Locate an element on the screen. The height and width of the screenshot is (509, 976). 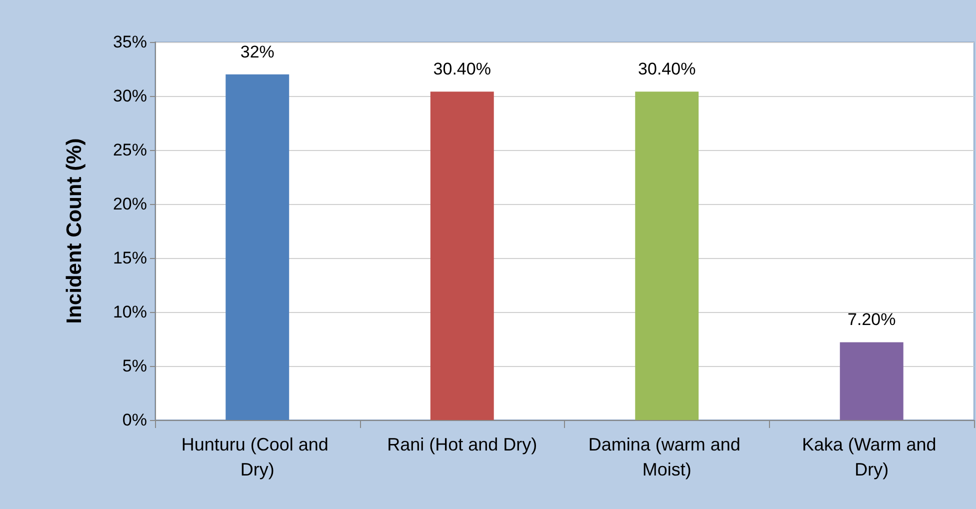
y-tick-label: 10% is located at coordinates (129, 312).